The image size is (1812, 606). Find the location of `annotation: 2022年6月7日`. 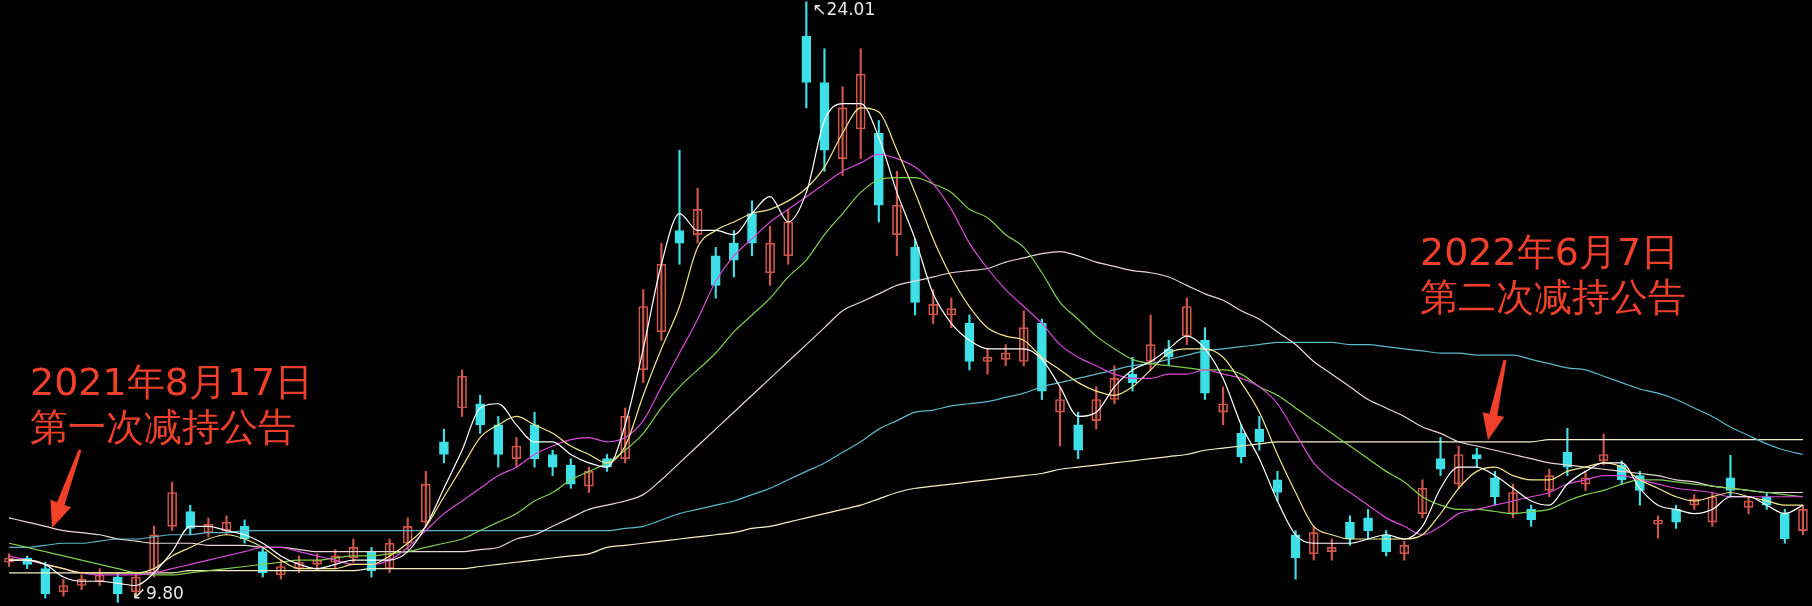

annotation: 2022年6月7日 is located at coordinates (1550, 252).